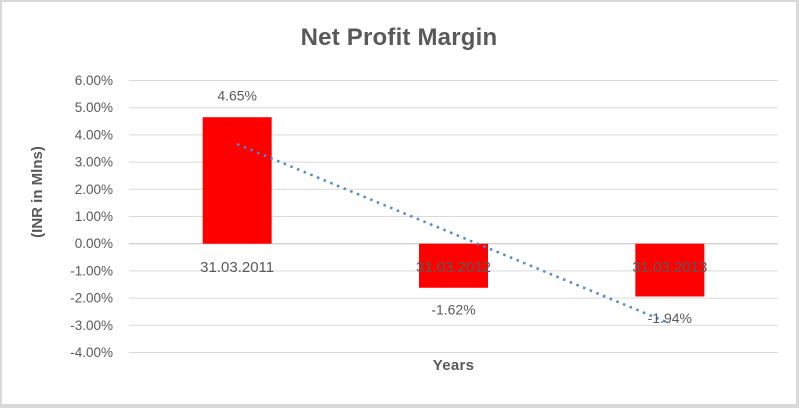 The image size is (799, 408). I want to click on y-tick-label: -4.00%, so click(91, 352).